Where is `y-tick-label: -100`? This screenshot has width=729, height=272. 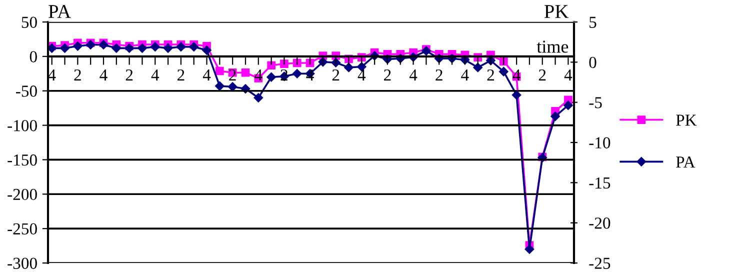 y-tick-label: -100 is located at coordinates (22, 126).